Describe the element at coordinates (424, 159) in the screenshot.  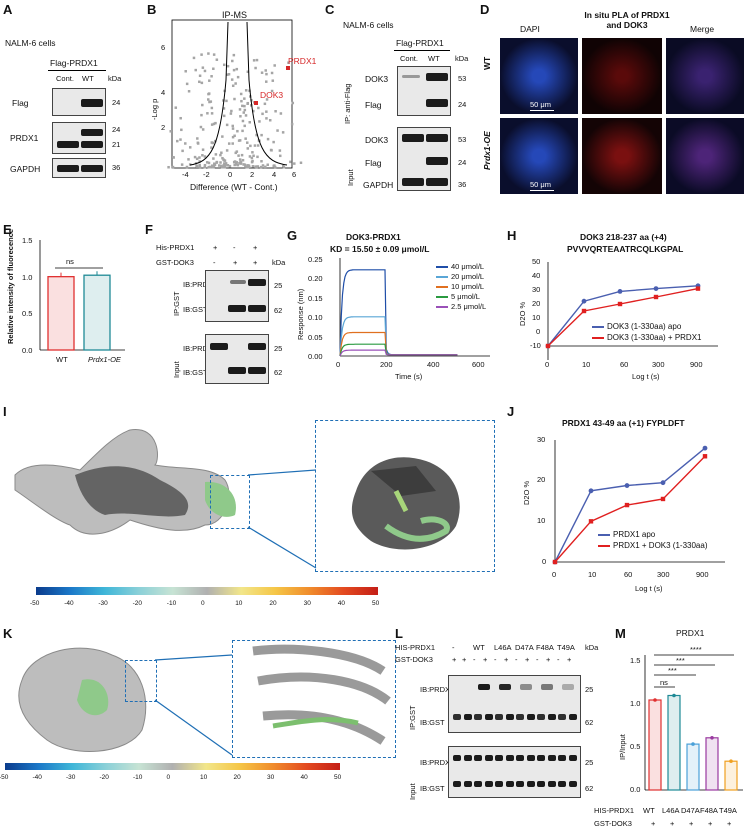
I see `blot-c-input` at that location.